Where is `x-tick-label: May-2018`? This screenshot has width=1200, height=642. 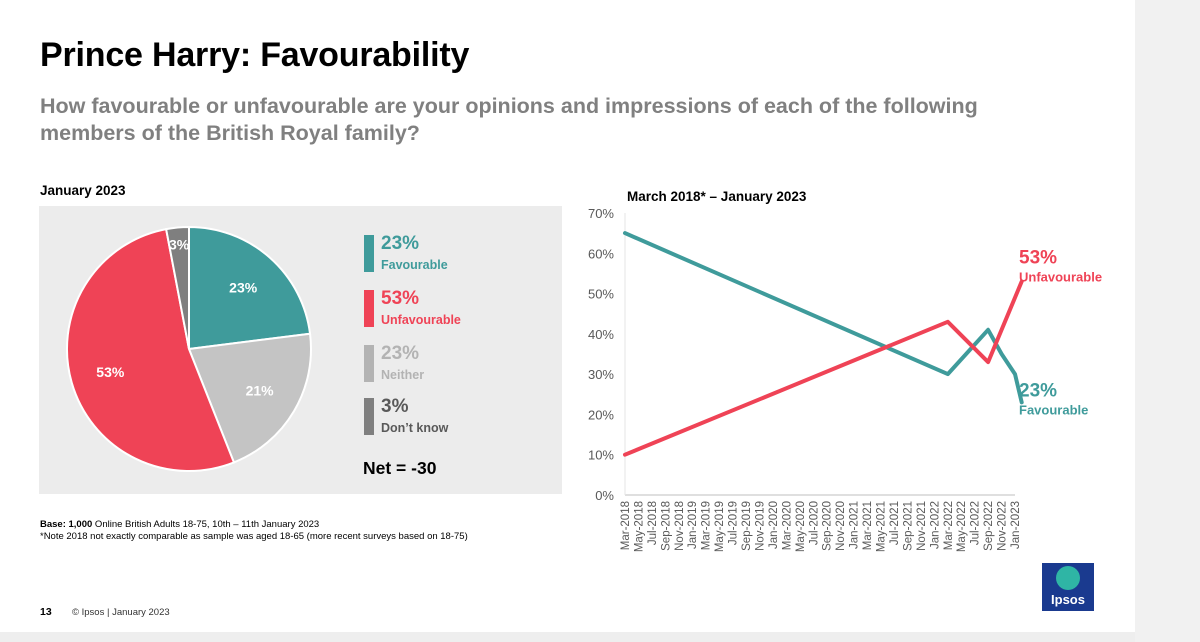 x-tick-label: May-2018 is located at coordinates (639, 526).